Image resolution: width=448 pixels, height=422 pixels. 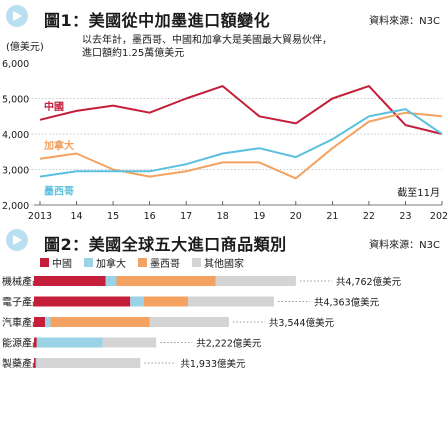 I want to click on x-tick-label: 18, so click(x=223, y=216).